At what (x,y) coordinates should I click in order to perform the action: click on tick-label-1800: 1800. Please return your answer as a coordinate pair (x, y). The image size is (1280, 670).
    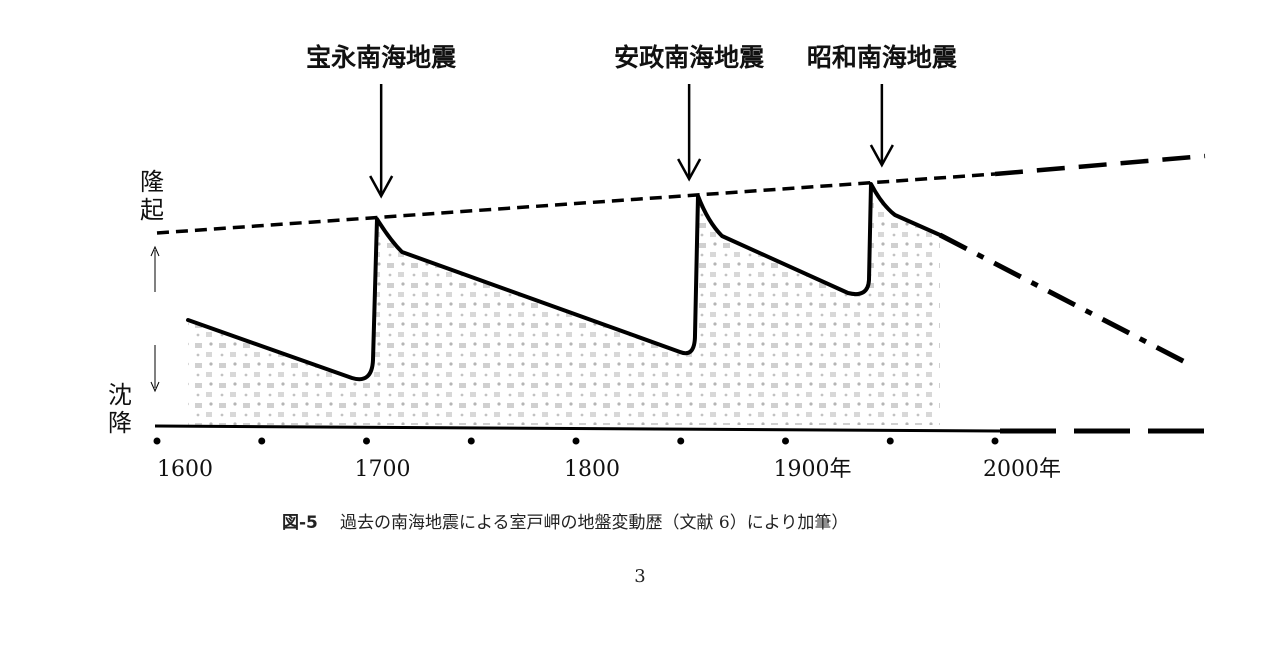
    Looking at the image, I should click on (592, 469).